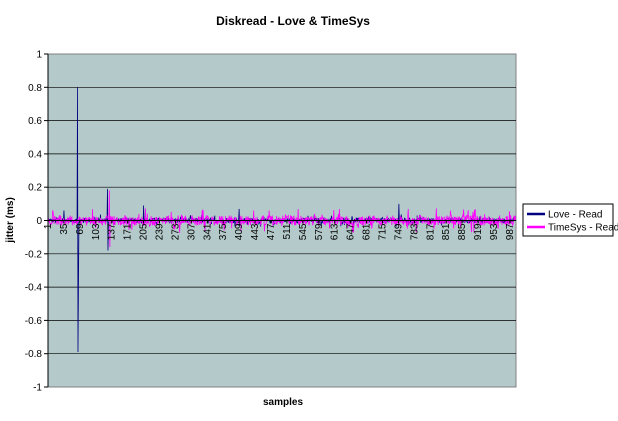  What do you see at coordinates (271, 231) in the screenshot?
I see `x-tick-label: 477` at bounding box center [271, 231].